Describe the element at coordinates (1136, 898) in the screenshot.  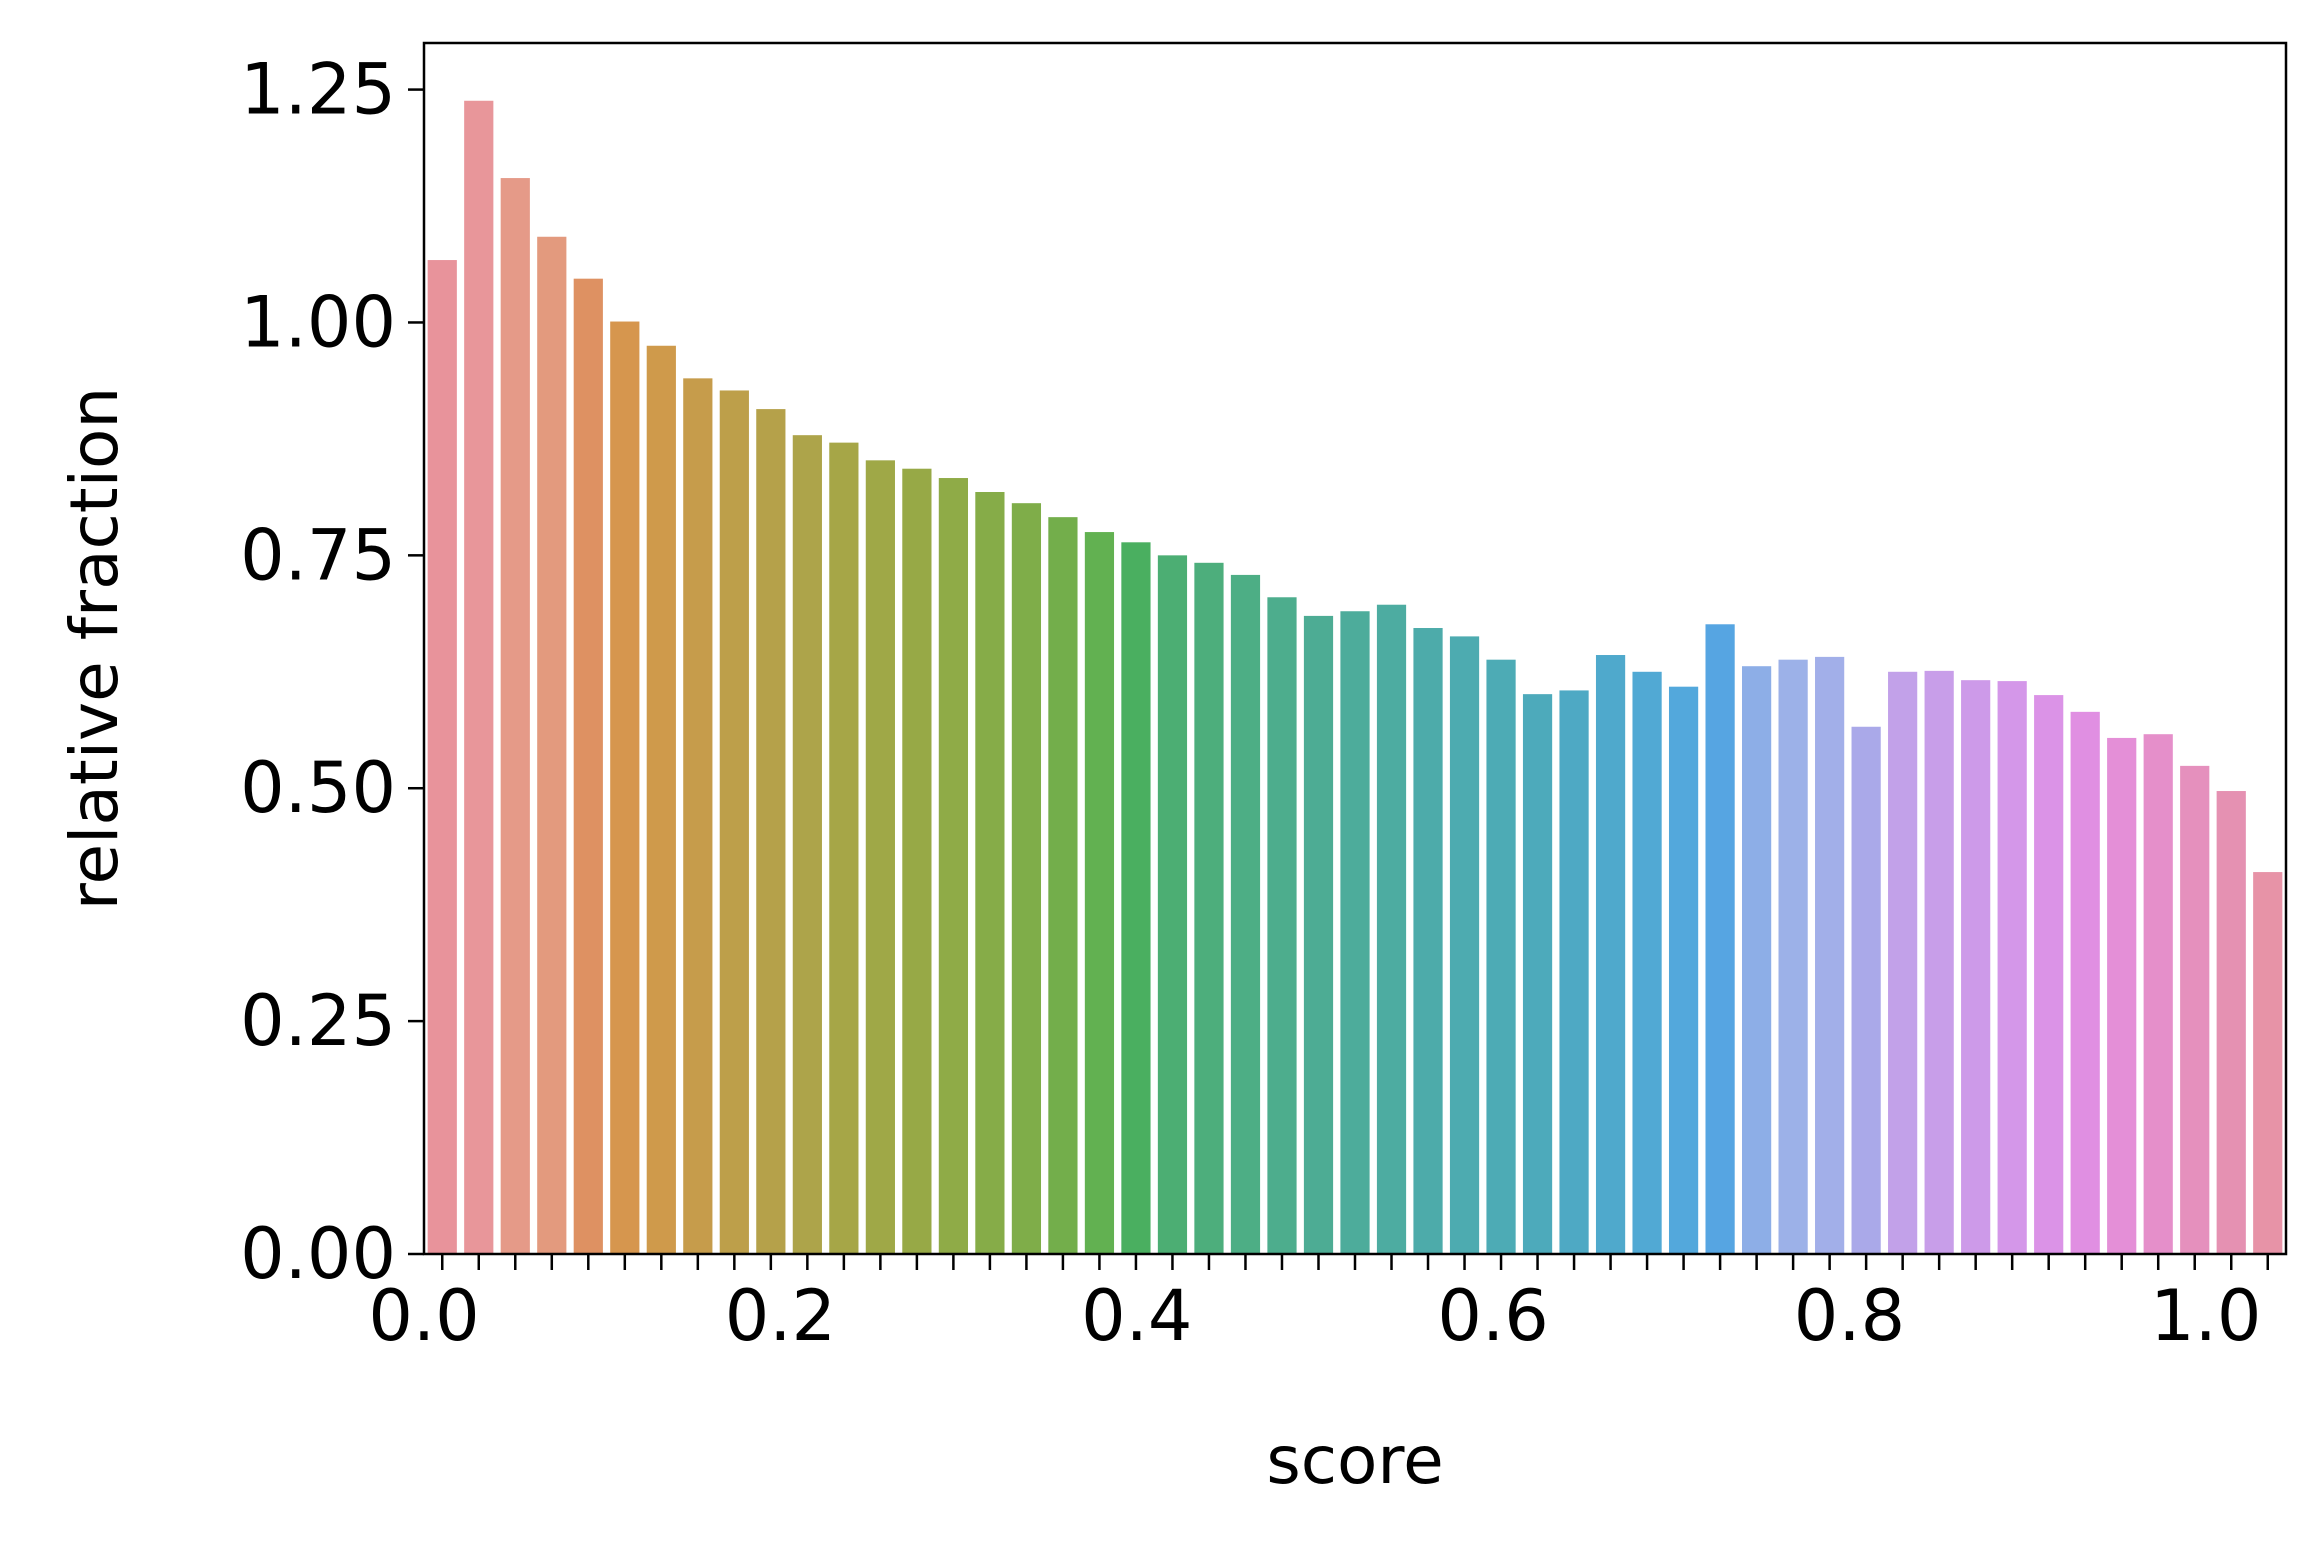
I see `bar-0.40` at that location.